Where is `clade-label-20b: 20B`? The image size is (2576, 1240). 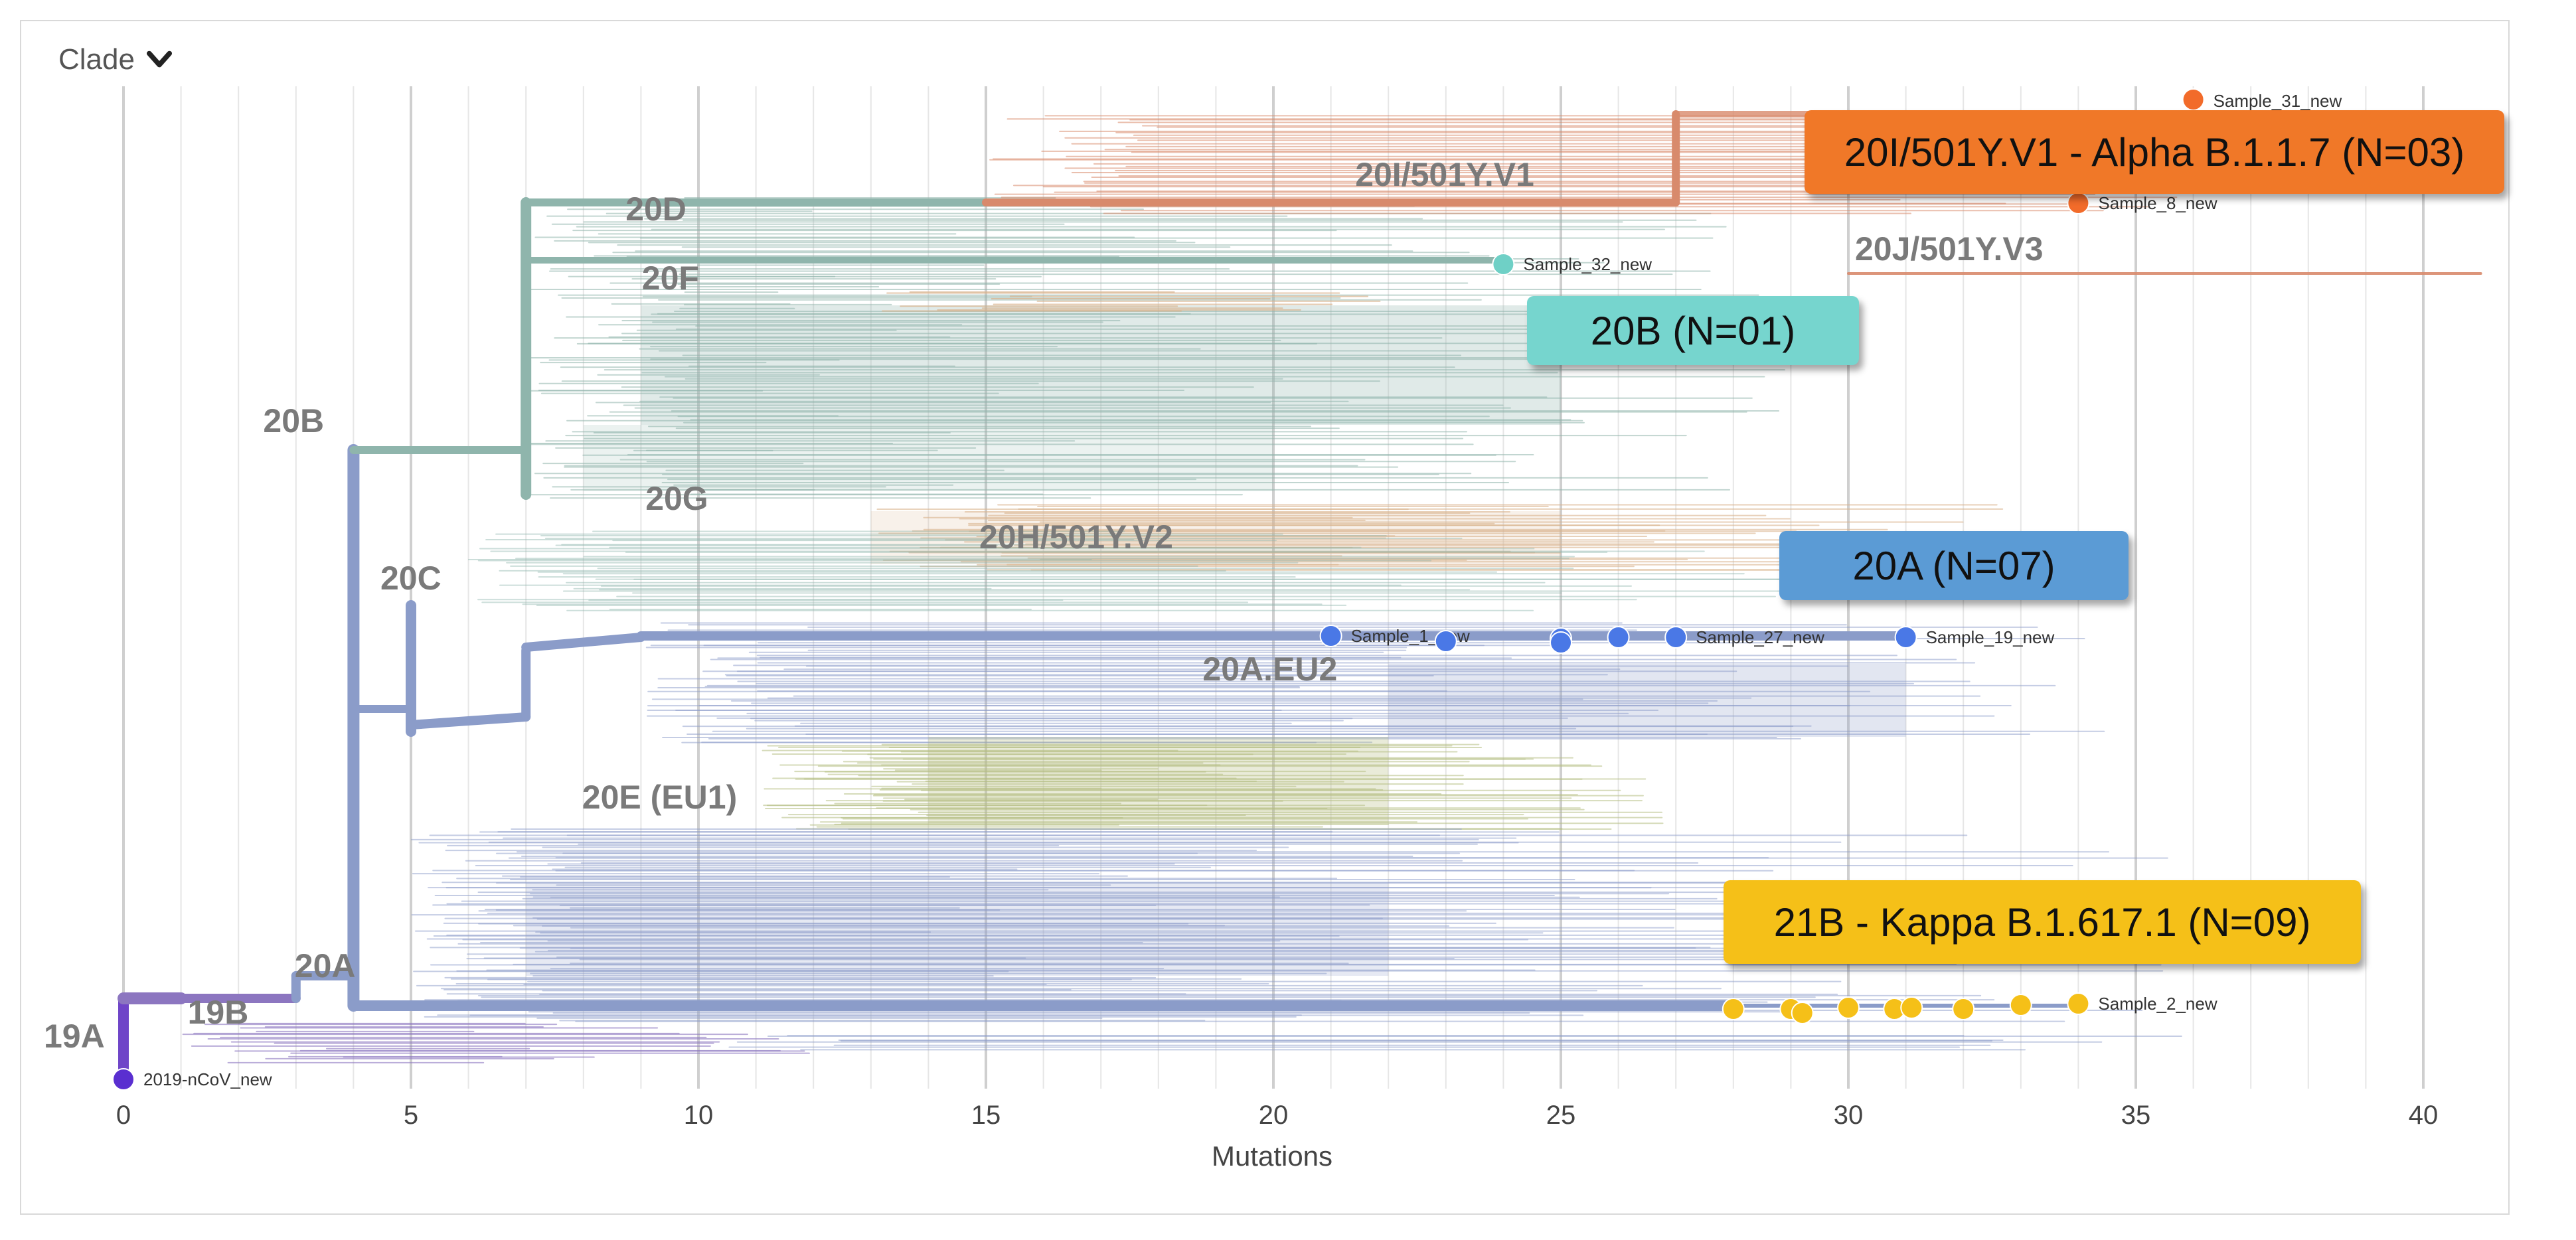 clade-label-20b: 20B is located at coordinates (293, 420).